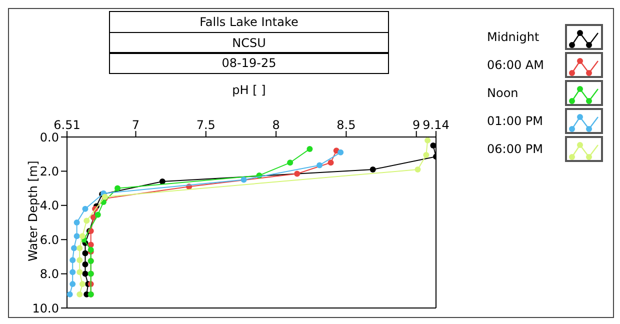  I want to click on chart-title: Falls Lake Intake, so click(249, 22).